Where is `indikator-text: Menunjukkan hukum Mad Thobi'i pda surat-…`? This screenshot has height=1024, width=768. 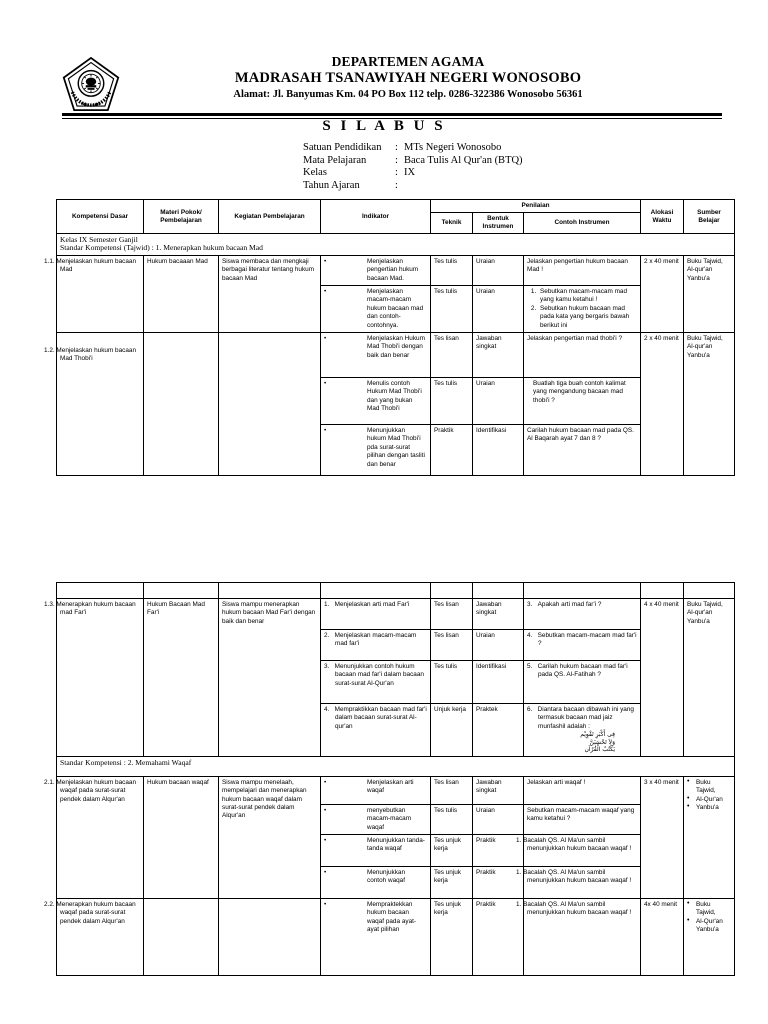 indikator-text: Menunjukkan hukum Mad Thobi'i pda surat-… is located at coordinates (396, 447).